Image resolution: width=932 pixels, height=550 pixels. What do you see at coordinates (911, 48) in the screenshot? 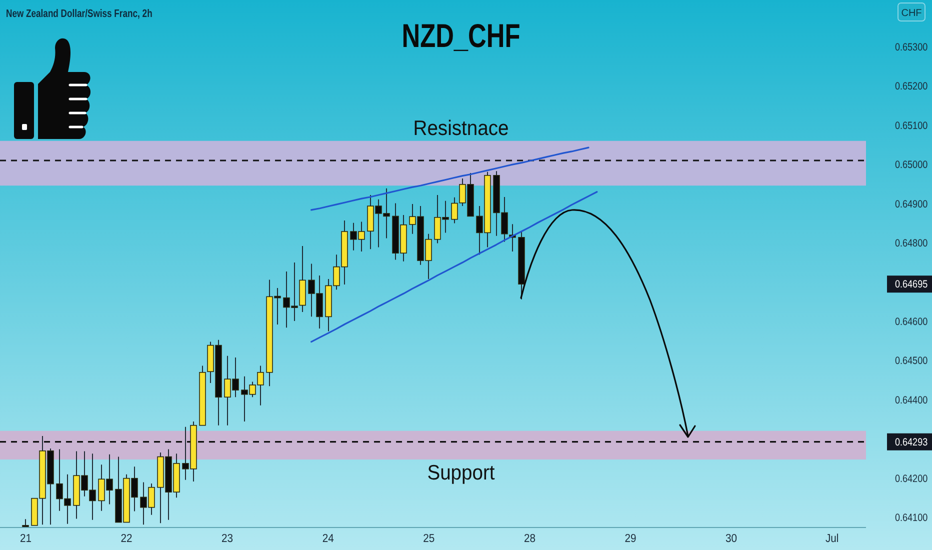
I see `y-tick-label: 0.65300` at bounding box center [911, 48].